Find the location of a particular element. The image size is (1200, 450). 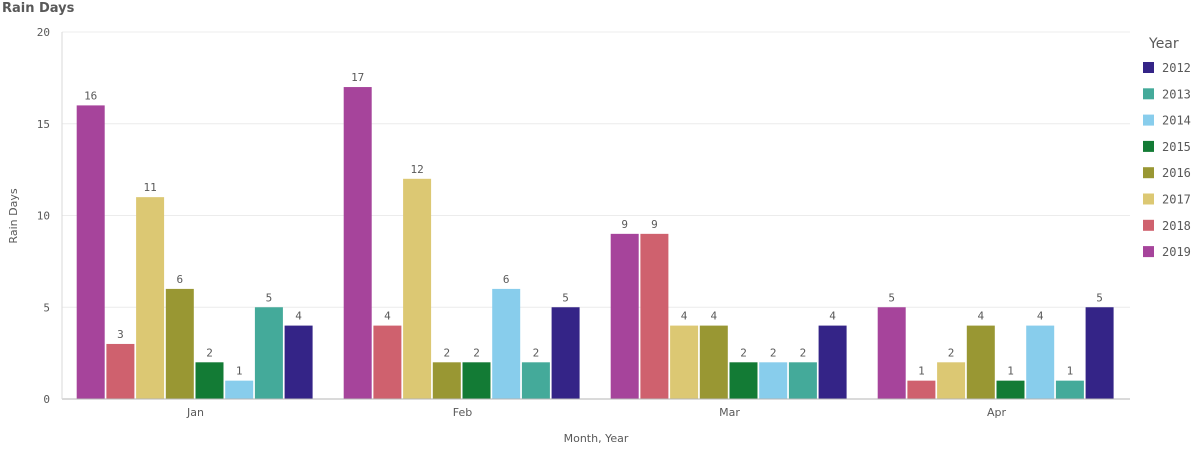

x-tick-label: Jan is located at coordinates (195, 412).